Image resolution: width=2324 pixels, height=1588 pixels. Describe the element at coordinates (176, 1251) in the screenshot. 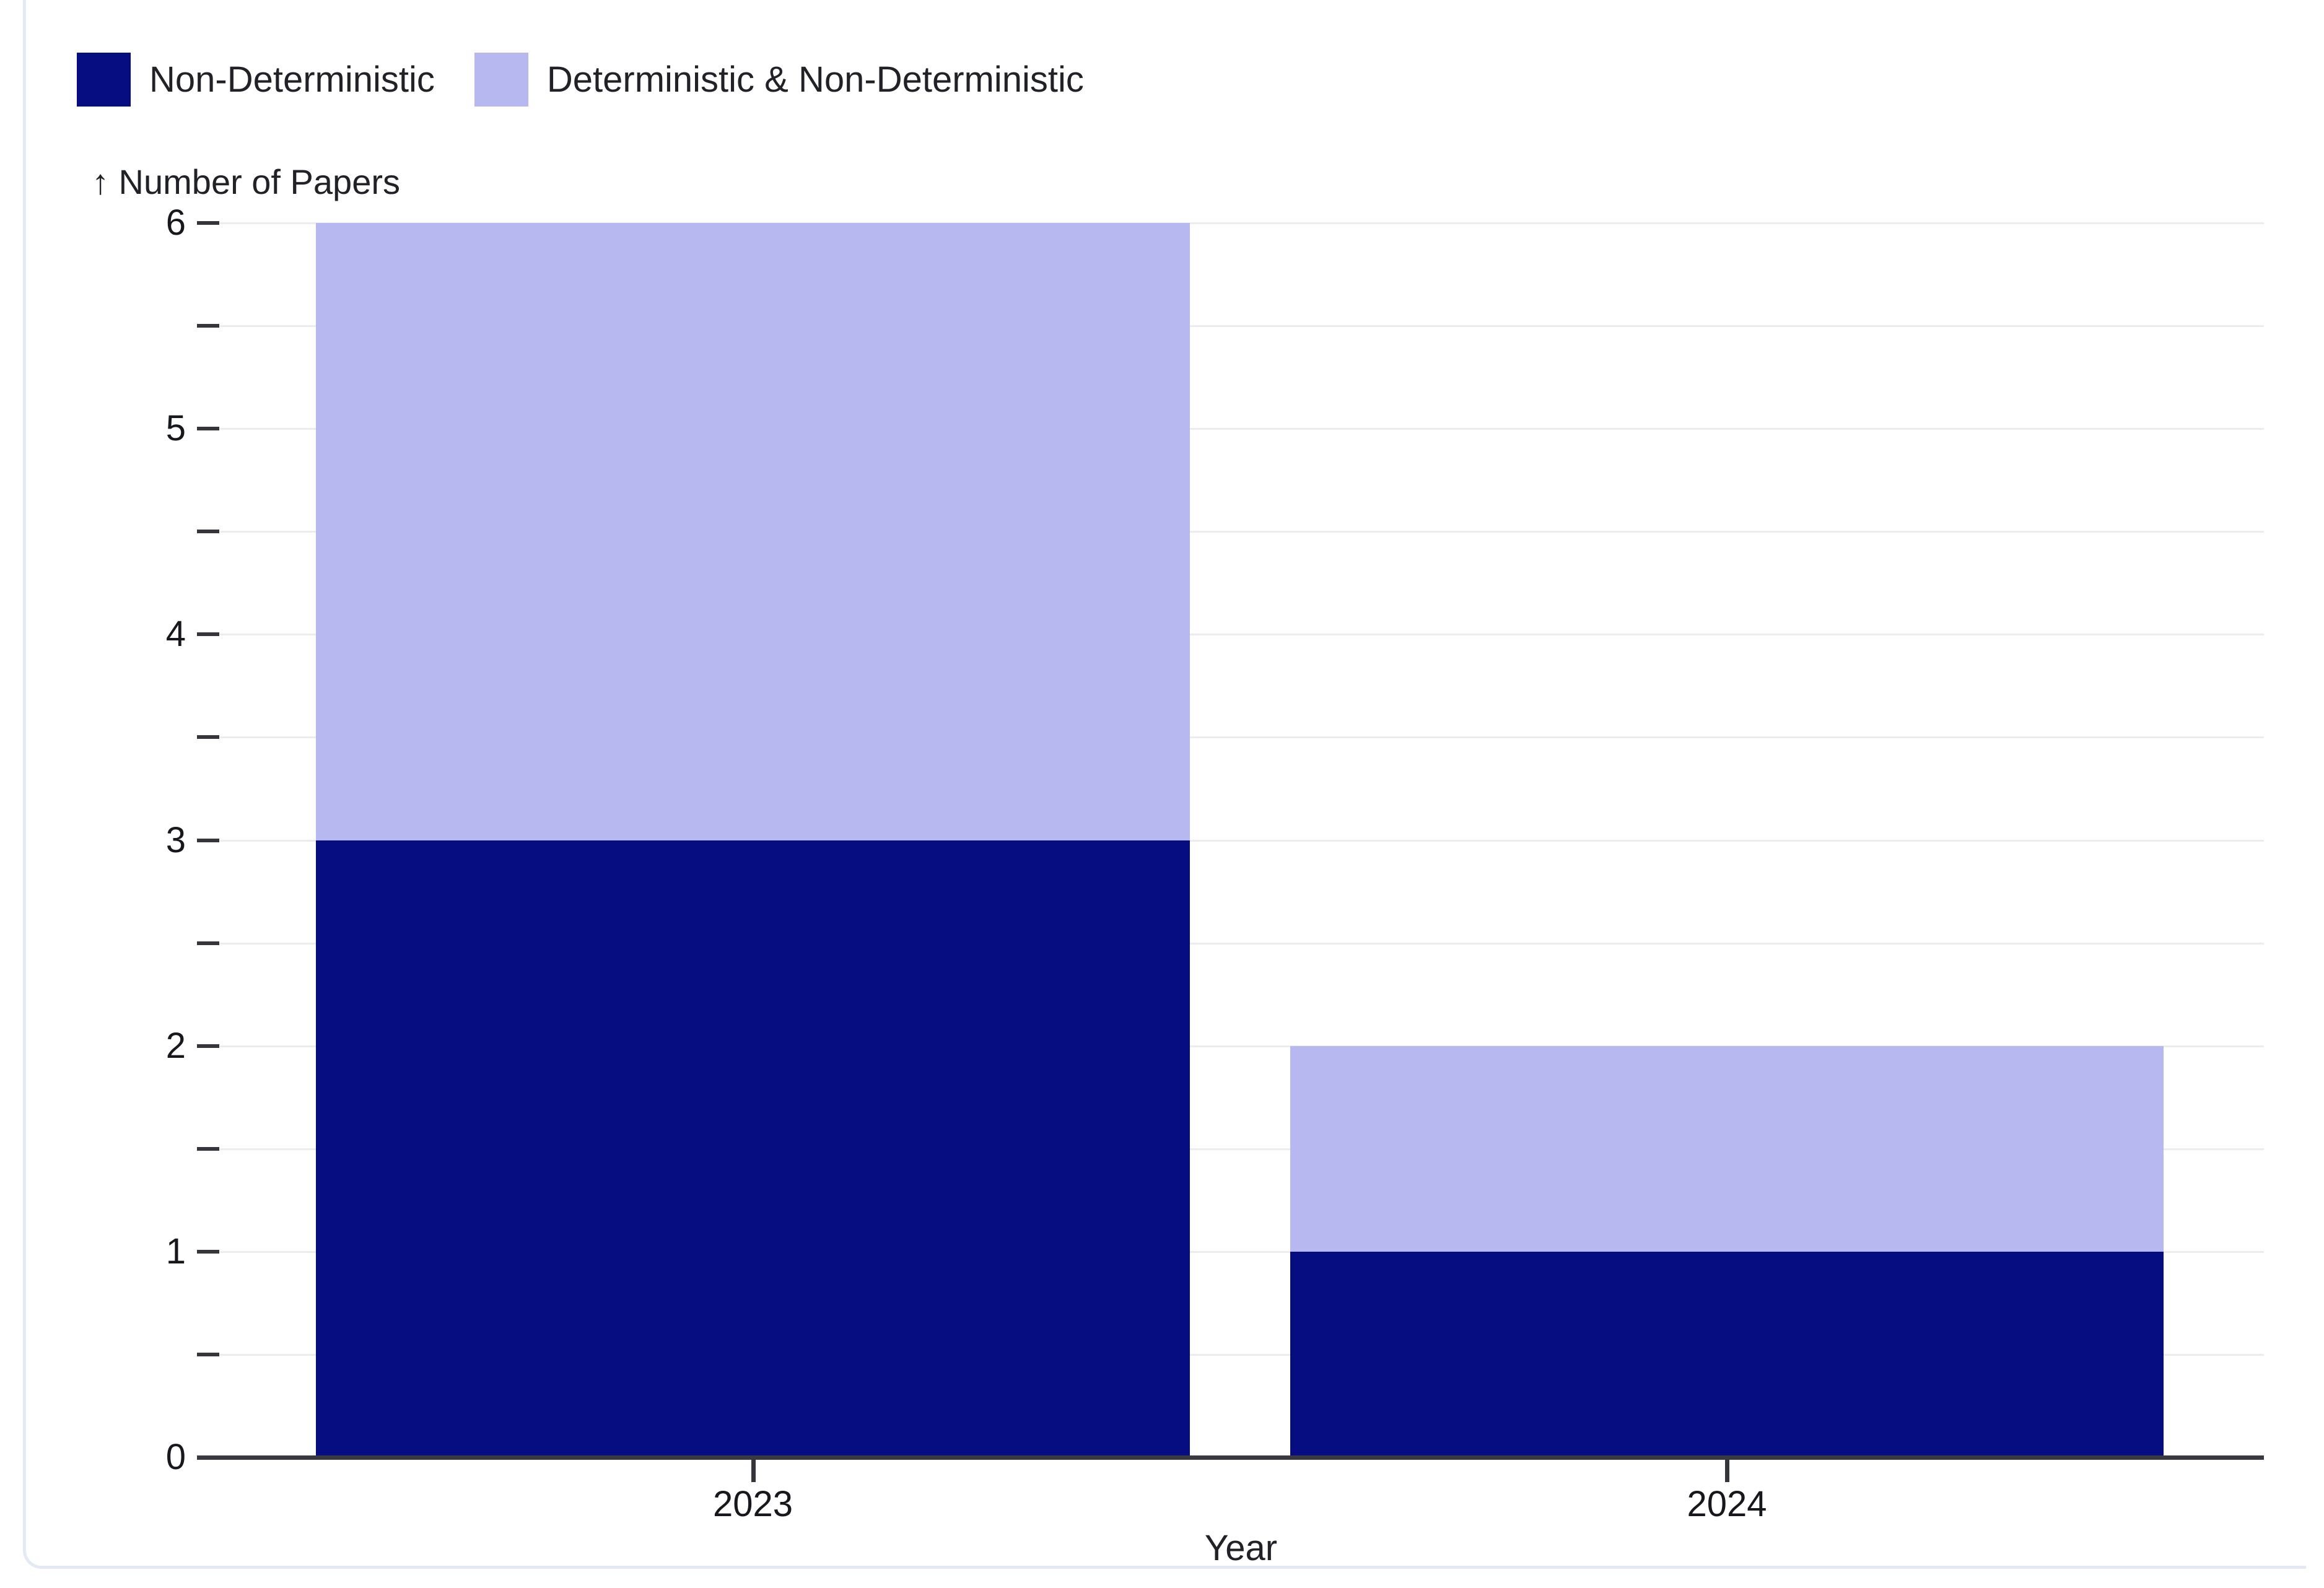

I see `y-tick-label: 1` at that location.